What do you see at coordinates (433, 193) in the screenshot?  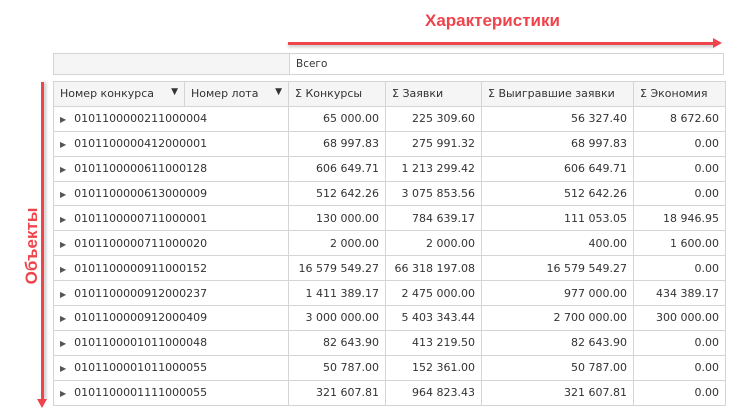 I see `value-cell: 3 075 853.56` at bounding box center [433, 193].